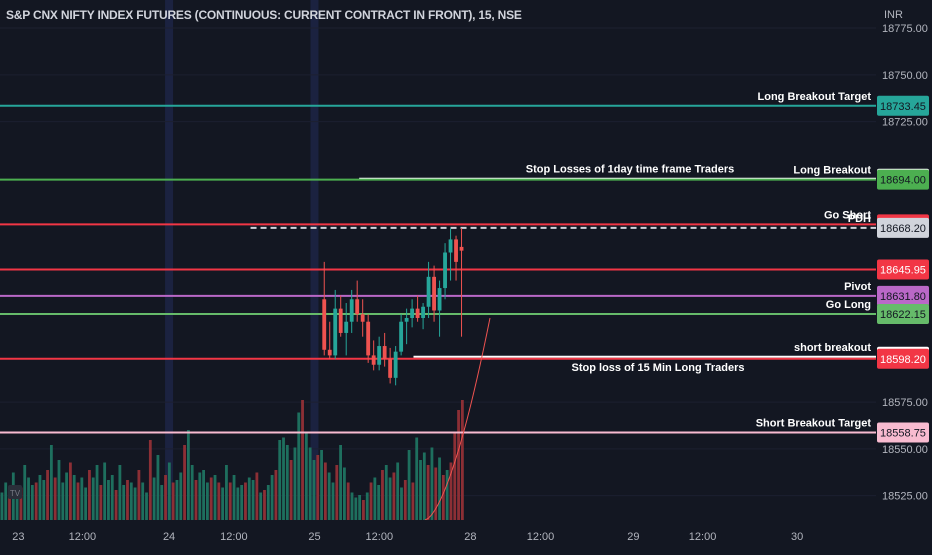 This screenshot has width=932, height=555. I want to click on time-tick: 25, so click(314, 537).